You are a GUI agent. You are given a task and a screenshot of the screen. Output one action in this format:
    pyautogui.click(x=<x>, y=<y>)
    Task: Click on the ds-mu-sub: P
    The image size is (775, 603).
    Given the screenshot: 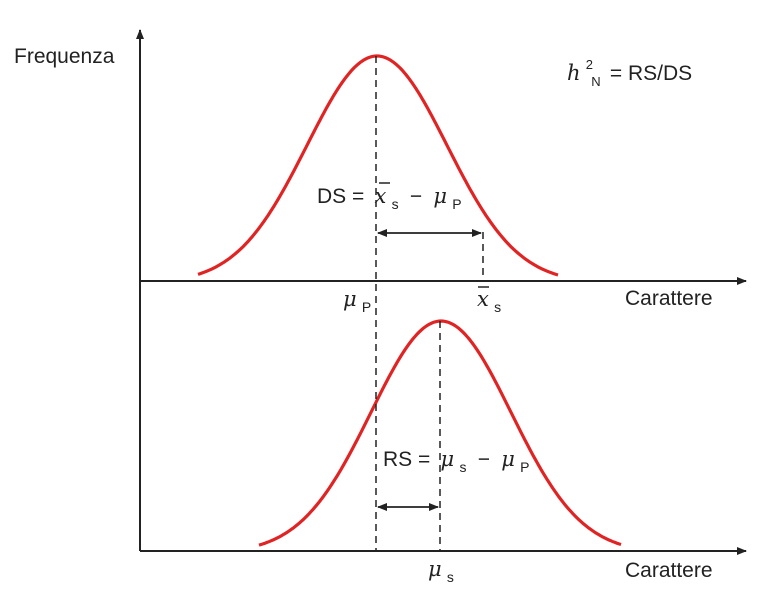 What is the action you would take?
    pyautogui.click(x=456, y=204)
    